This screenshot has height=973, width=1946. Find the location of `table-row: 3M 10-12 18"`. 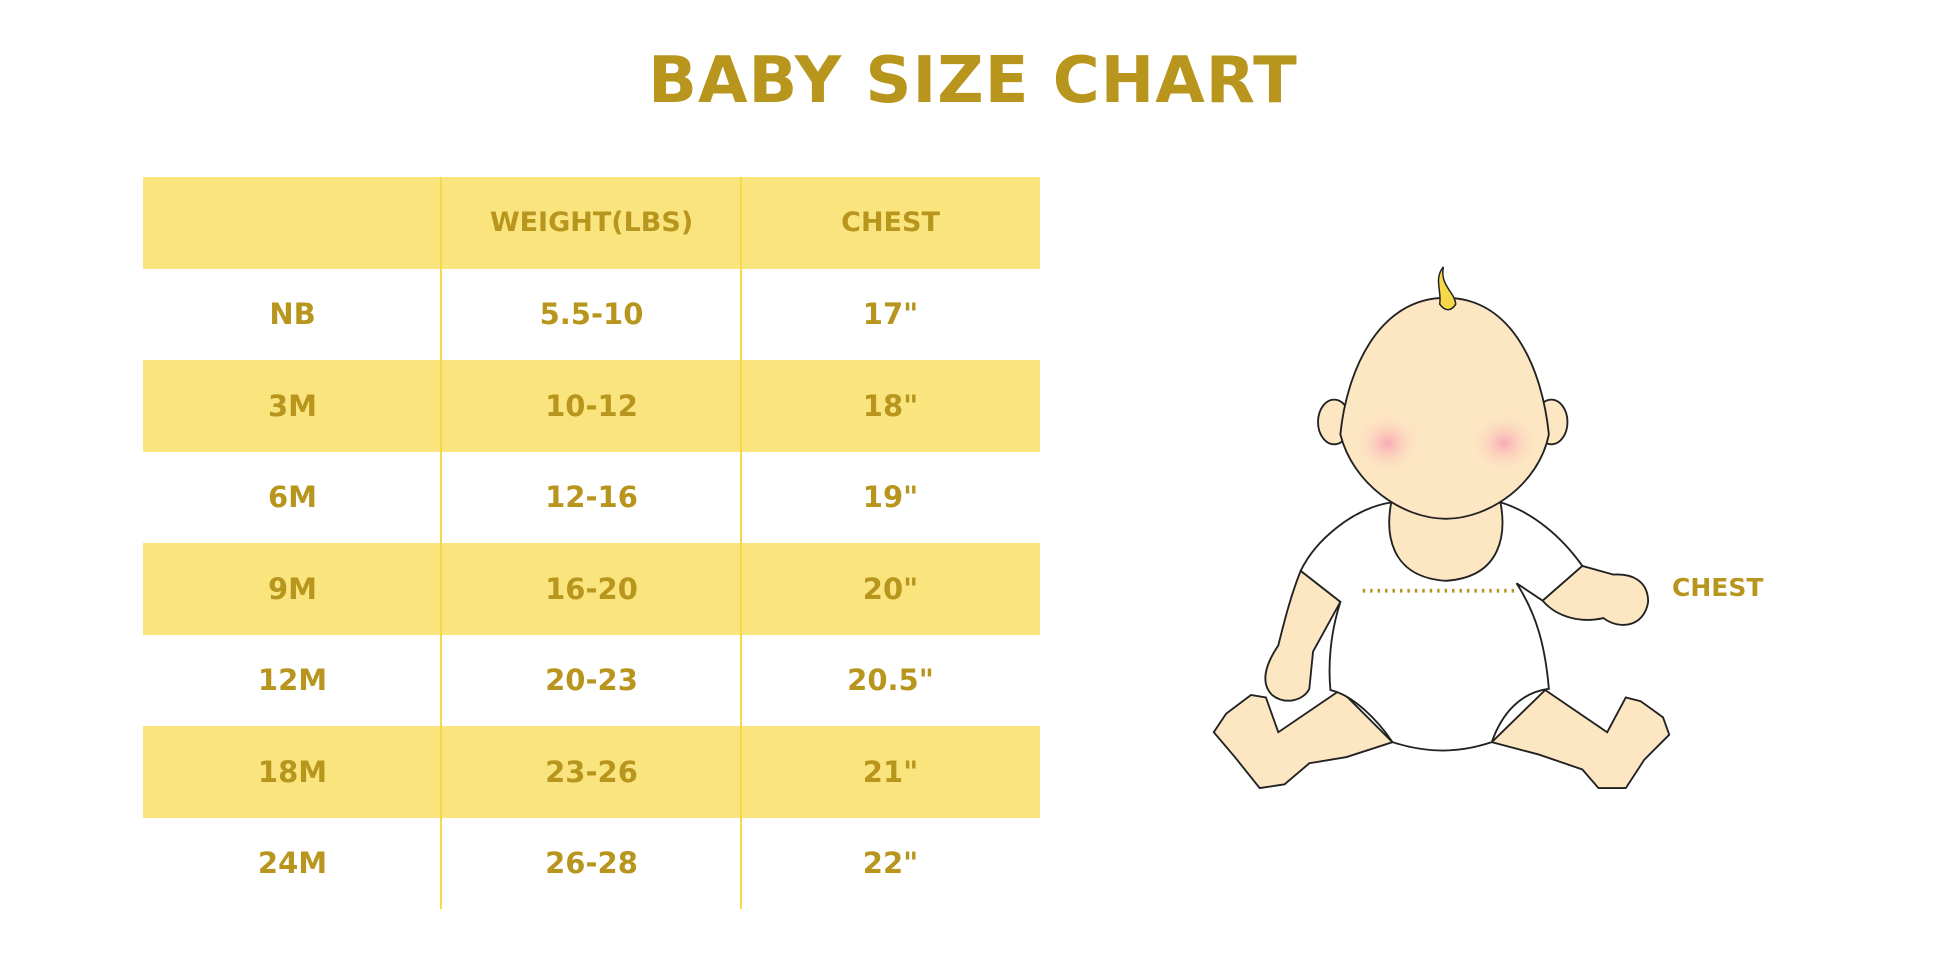

table-row: 3M 10-12 18" is located at coordinates (591, 406).